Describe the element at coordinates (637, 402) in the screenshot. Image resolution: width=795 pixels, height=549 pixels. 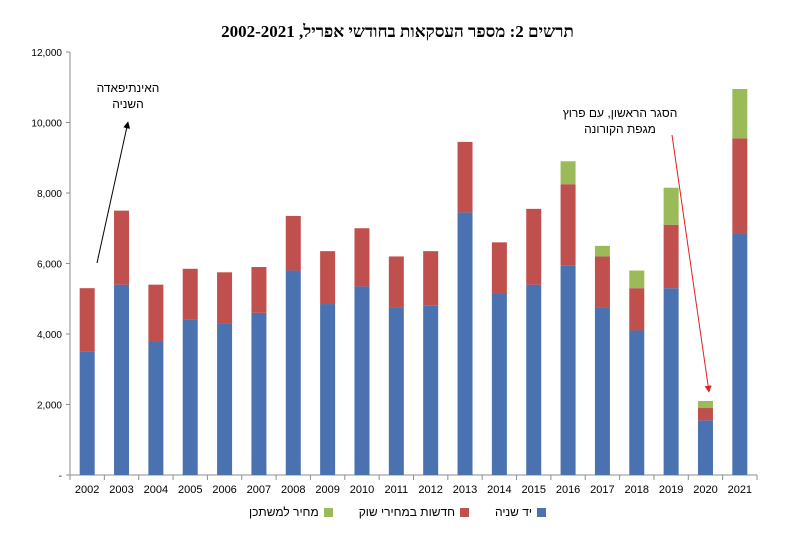
I see `bar-second-hand-2018` at that location.